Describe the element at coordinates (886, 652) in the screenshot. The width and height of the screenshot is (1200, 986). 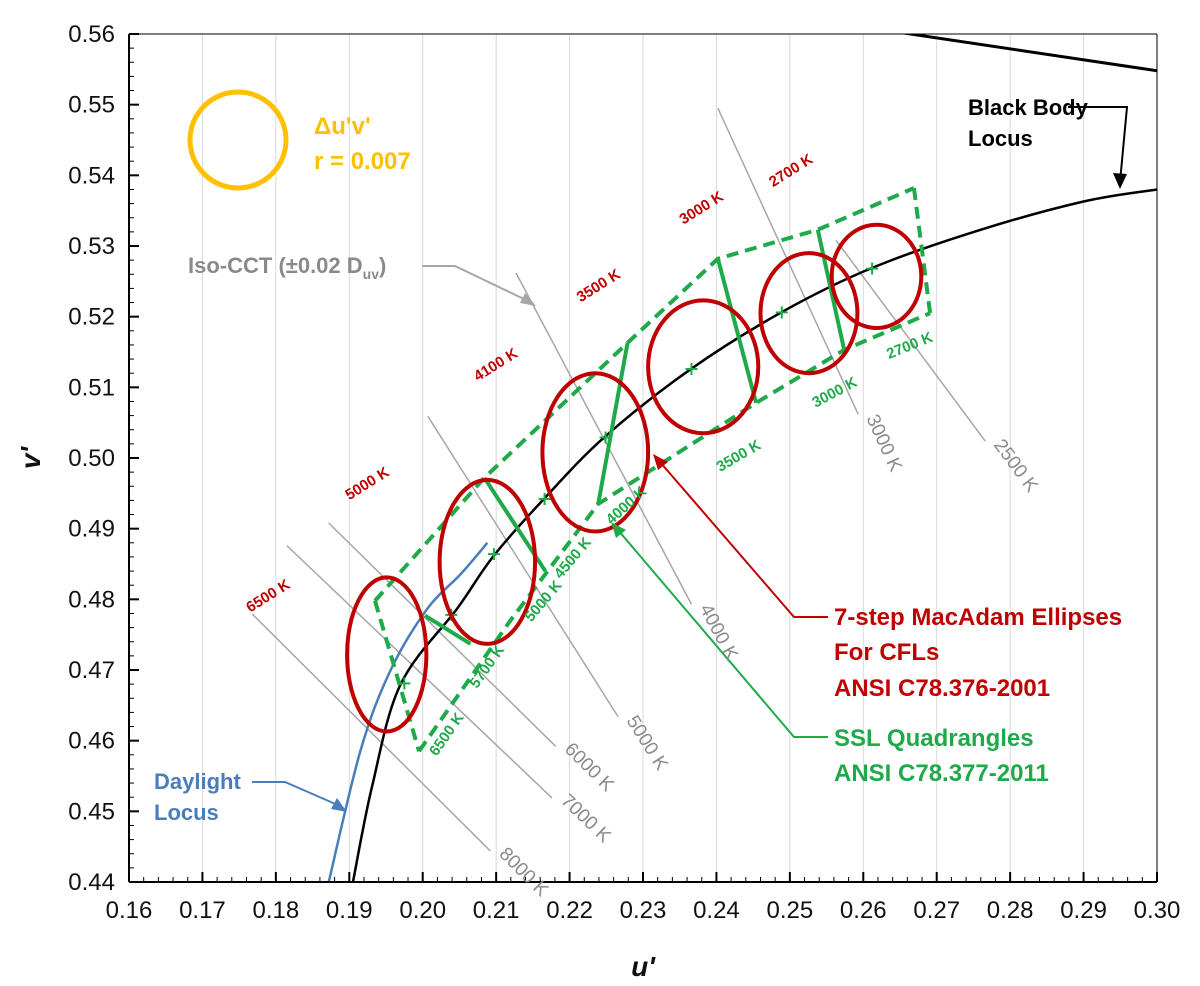
I see `macadam-label-line2: For CFLs` at that location.